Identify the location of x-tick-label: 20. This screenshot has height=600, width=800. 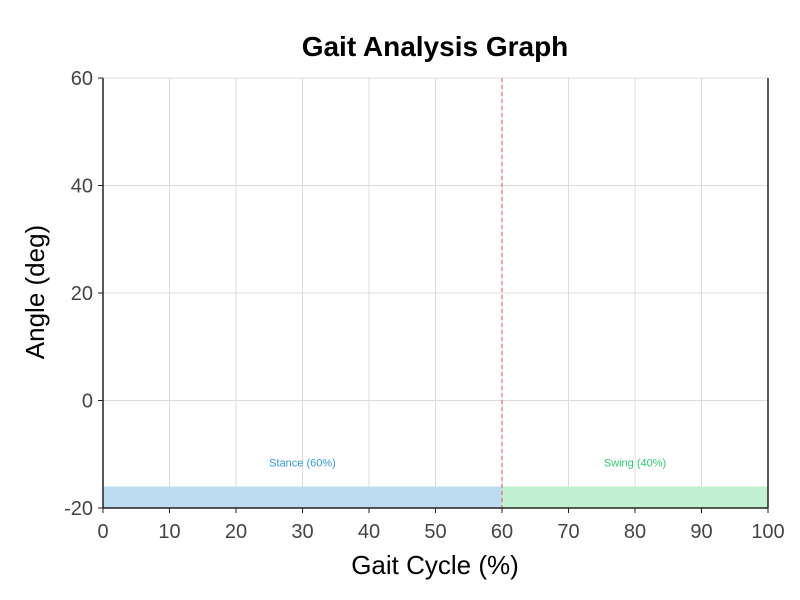
(236, 532).